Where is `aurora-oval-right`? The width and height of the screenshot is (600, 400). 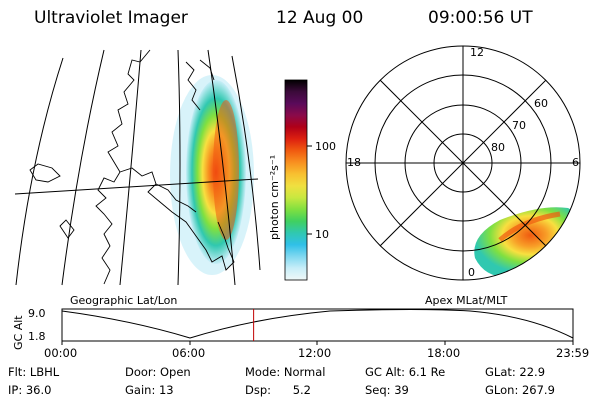 aurora-oval-right is located at coordinates (525, 242).